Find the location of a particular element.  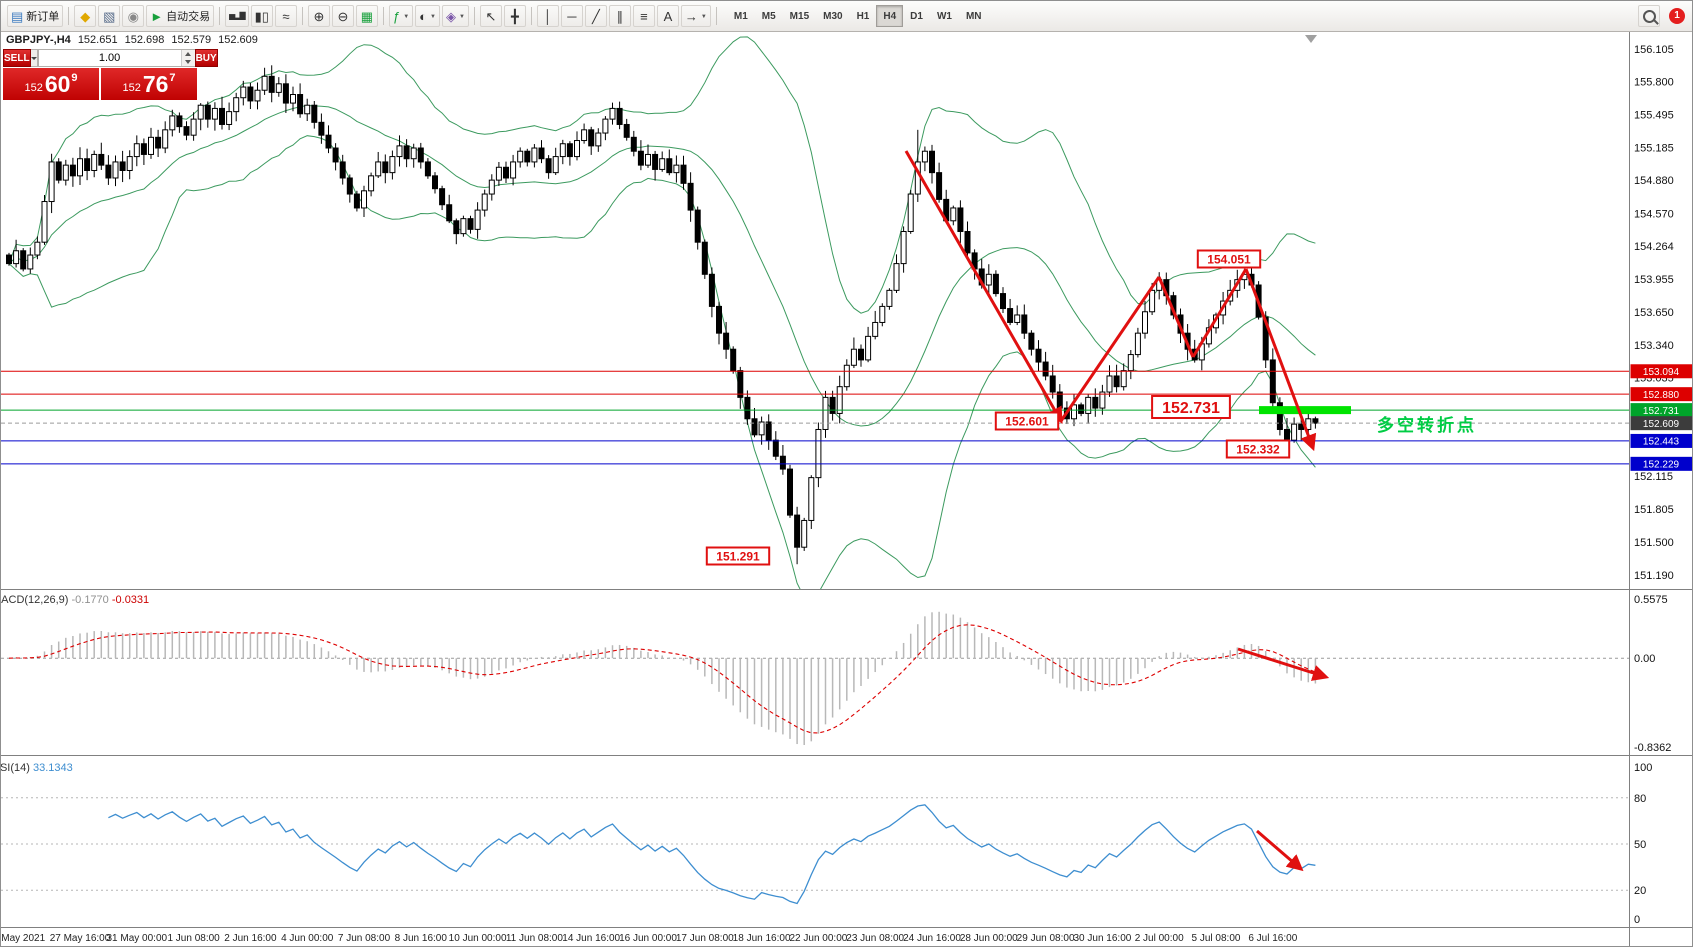

buy-price-button: 152 76 7 is located at coordinates (149, 84).